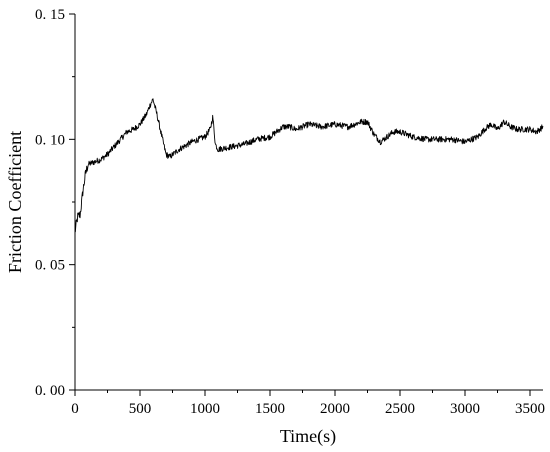 The image size is (550, 452). Describe the element at coordinates (50, 266) in the screenshot. I see `y-tick-label: 0. 05` at that location.